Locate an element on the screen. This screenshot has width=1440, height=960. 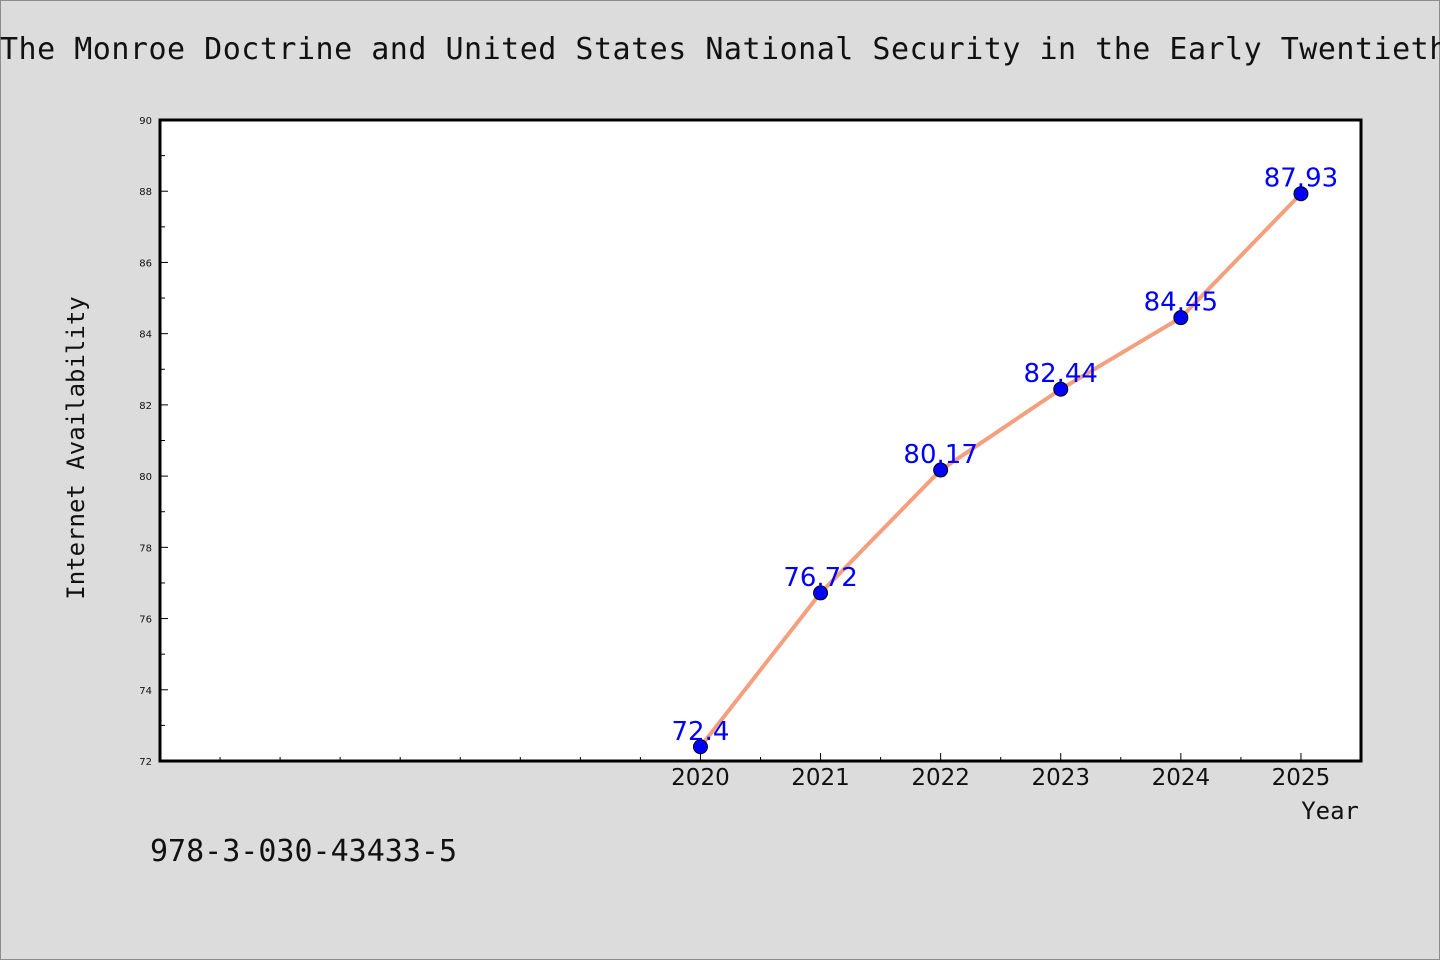
data-label: 80.17 is located at coordinates (940, 455).